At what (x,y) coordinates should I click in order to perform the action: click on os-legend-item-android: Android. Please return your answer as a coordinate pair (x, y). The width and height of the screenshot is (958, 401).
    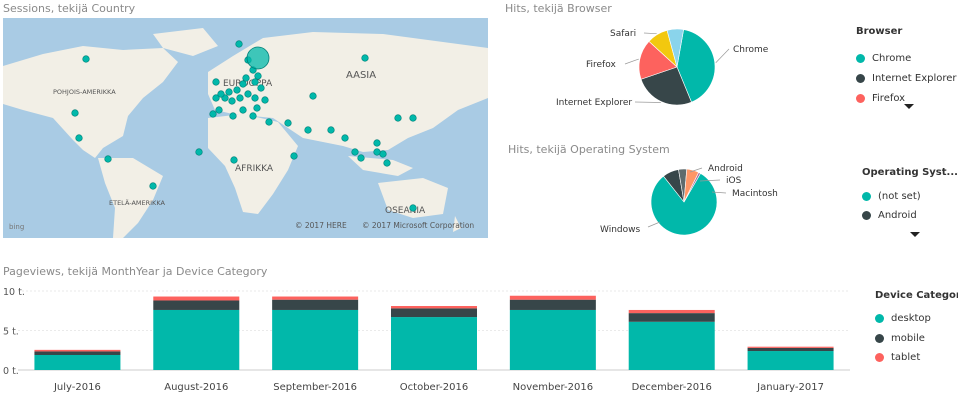
    Looking at the image, I should click on (891, 215).